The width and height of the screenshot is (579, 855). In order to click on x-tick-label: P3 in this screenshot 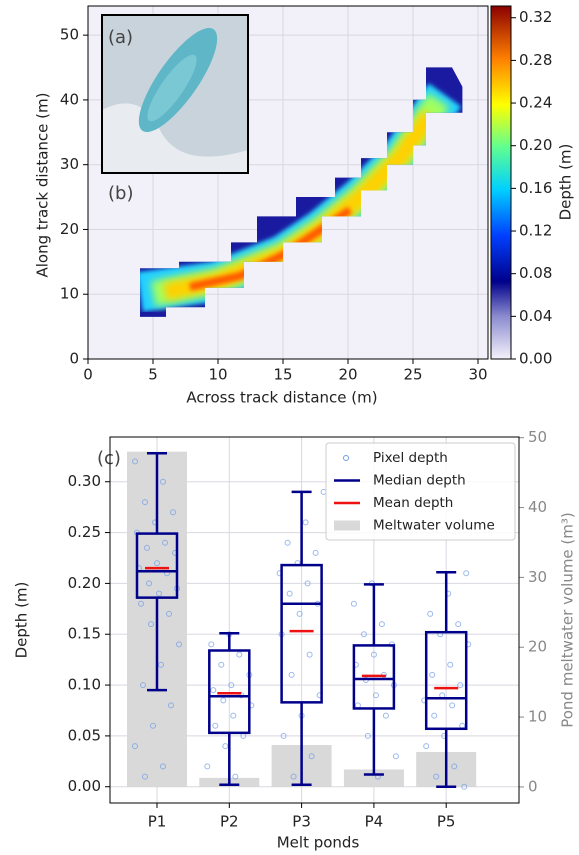, I will do `click(301, 822)`.